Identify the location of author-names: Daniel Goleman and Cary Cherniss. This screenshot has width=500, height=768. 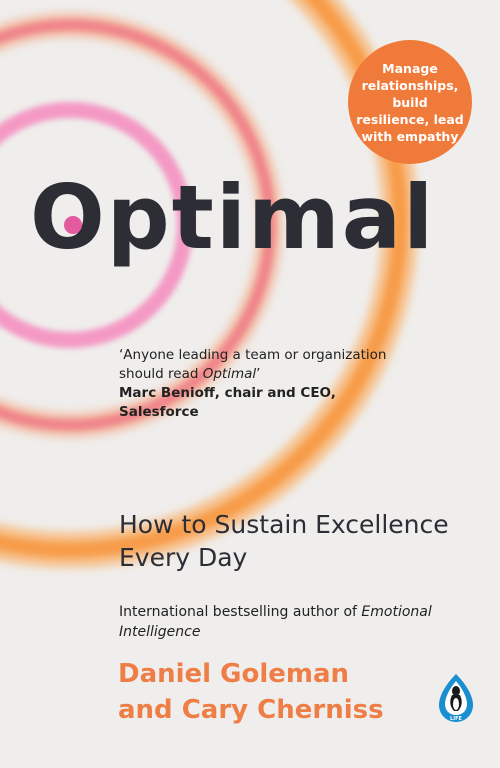
(278, 692).